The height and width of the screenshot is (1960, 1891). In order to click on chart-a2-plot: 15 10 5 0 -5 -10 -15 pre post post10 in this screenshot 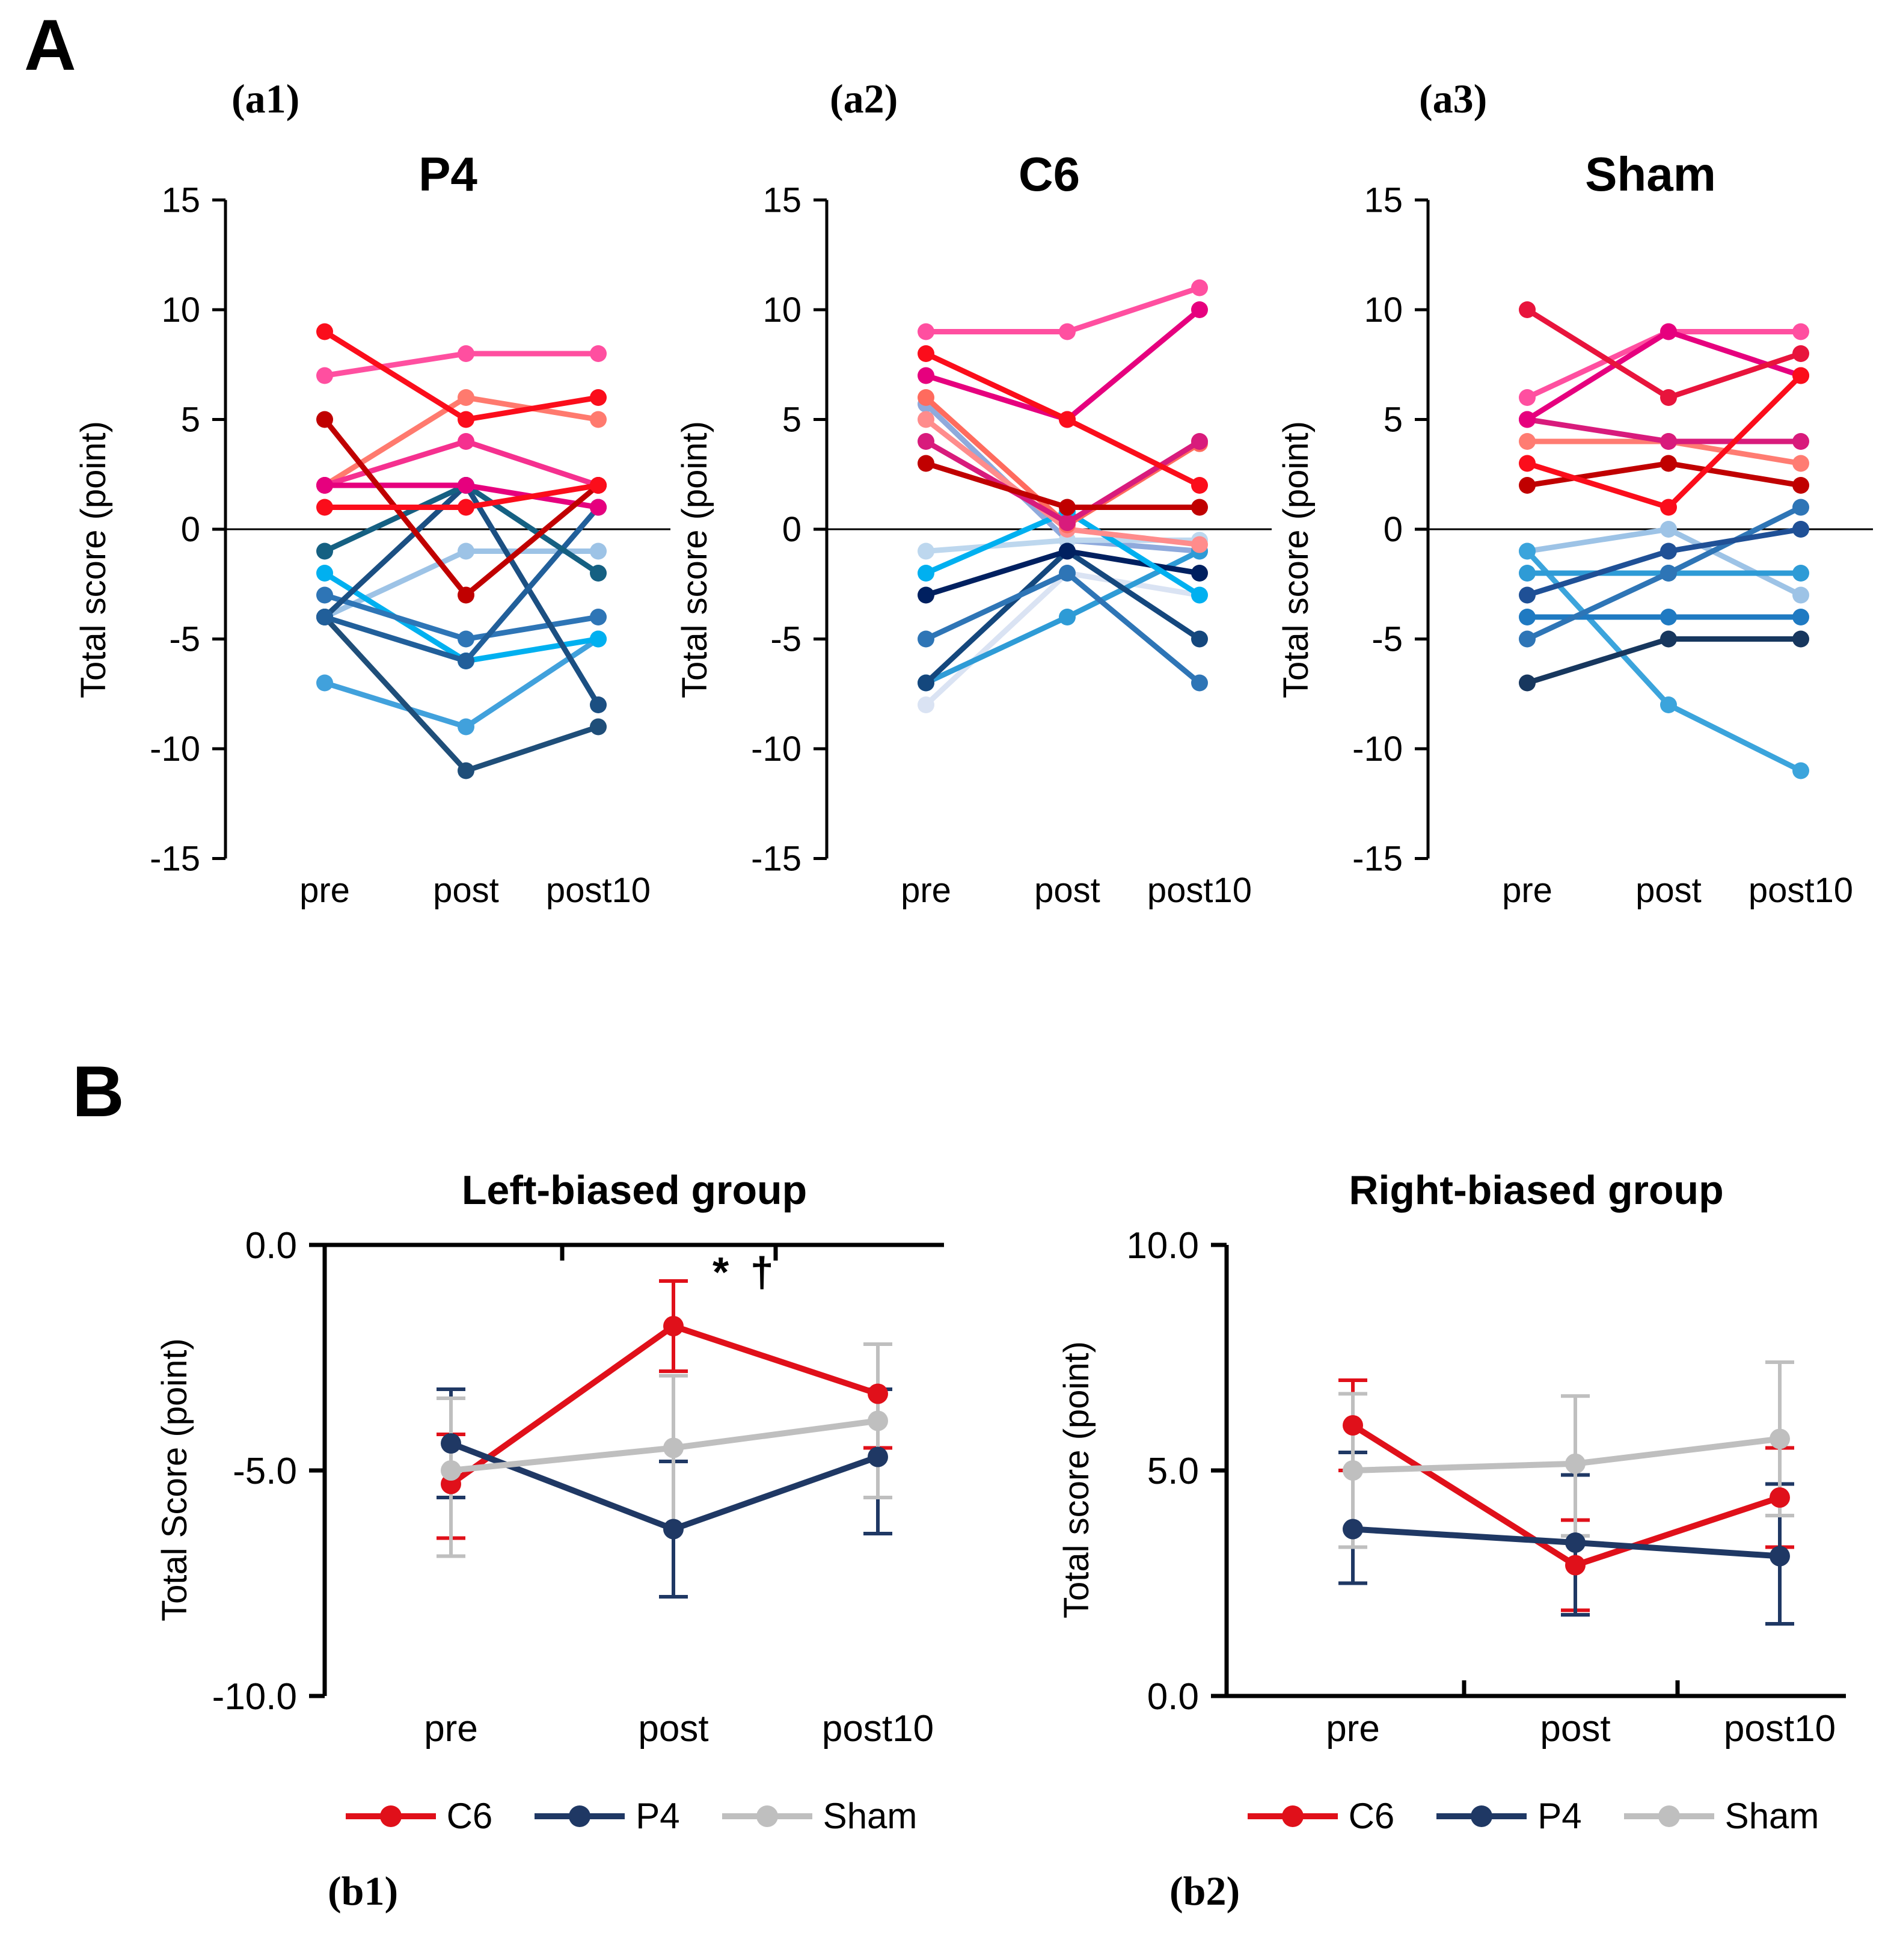, I will do `click(1011, 545)`.